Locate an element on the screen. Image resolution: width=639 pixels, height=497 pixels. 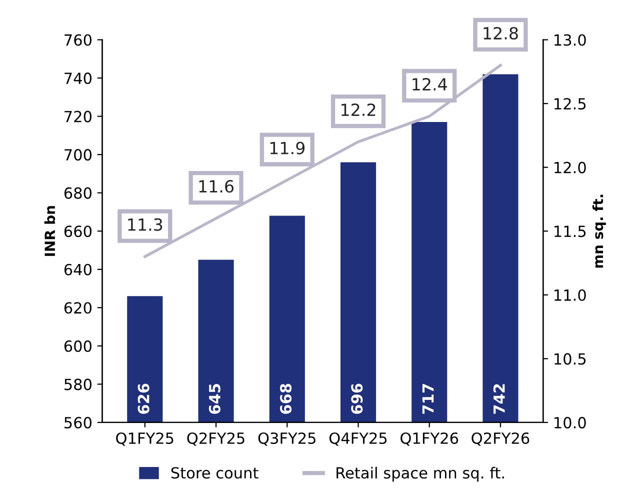
data-label: 668 is located at coordinates (286, 399).